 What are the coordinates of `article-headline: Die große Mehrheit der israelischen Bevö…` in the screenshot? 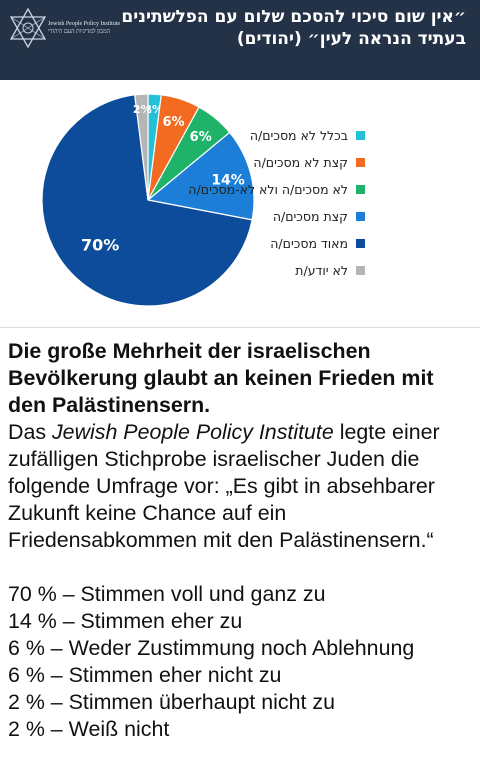 It's located at (221, 378).